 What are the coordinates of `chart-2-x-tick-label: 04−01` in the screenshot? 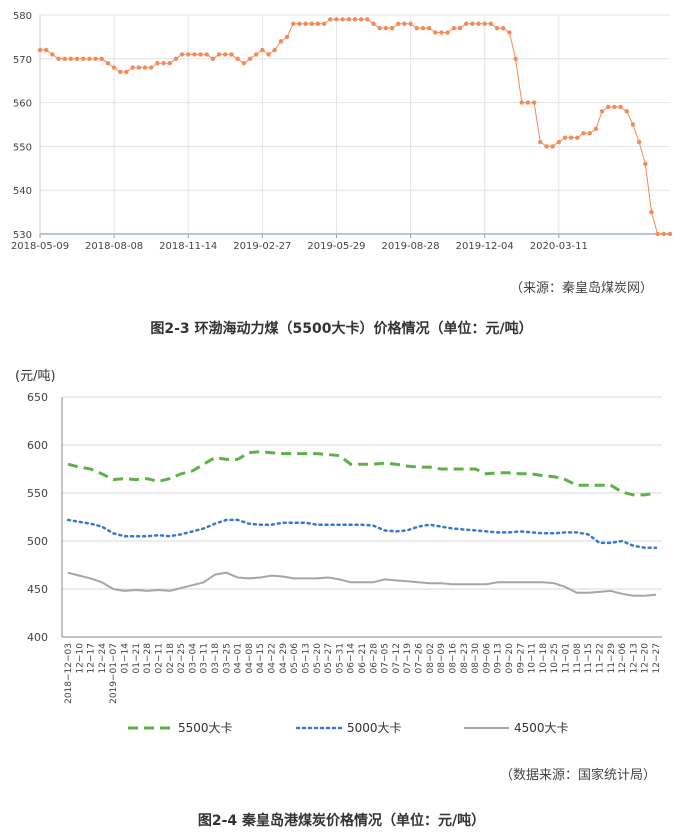 It's located at (239, 658).